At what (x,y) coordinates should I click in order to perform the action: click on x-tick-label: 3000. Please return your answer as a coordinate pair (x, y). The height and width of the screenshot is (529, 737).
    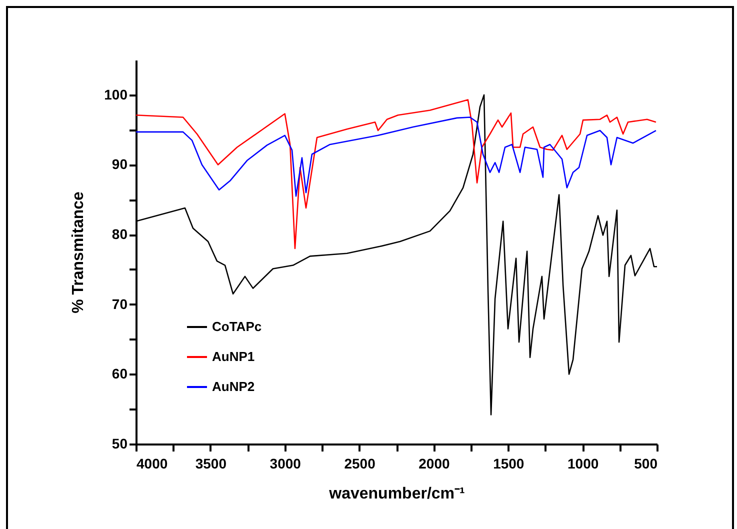
    Looking at the image, I should click on (286, 464).